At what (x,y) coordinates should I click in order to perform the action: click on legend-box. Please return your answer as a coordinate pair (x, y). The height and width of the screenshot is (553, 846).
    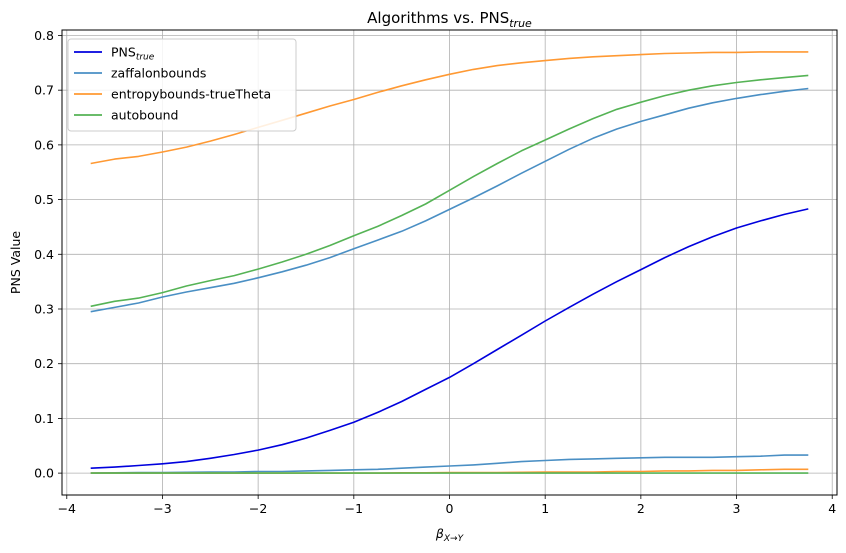
    Looking at the image, I should click on (182, 85).